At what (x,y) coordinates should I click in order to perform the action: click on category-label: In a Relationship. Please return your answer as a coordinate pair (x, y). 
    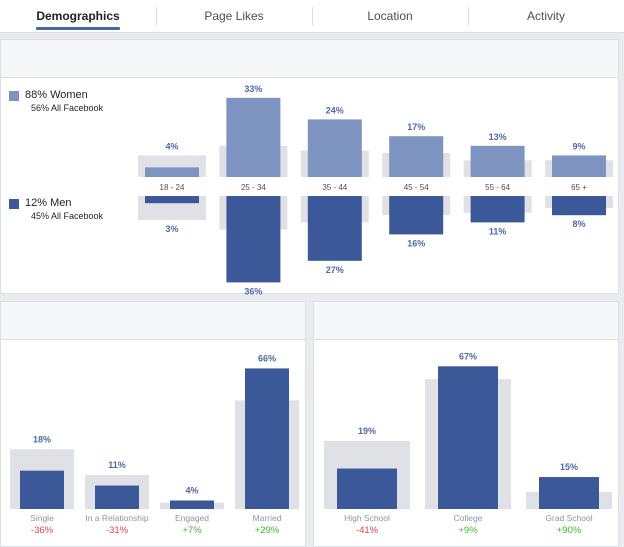
    Looking at the image, I should click on (117, 518).